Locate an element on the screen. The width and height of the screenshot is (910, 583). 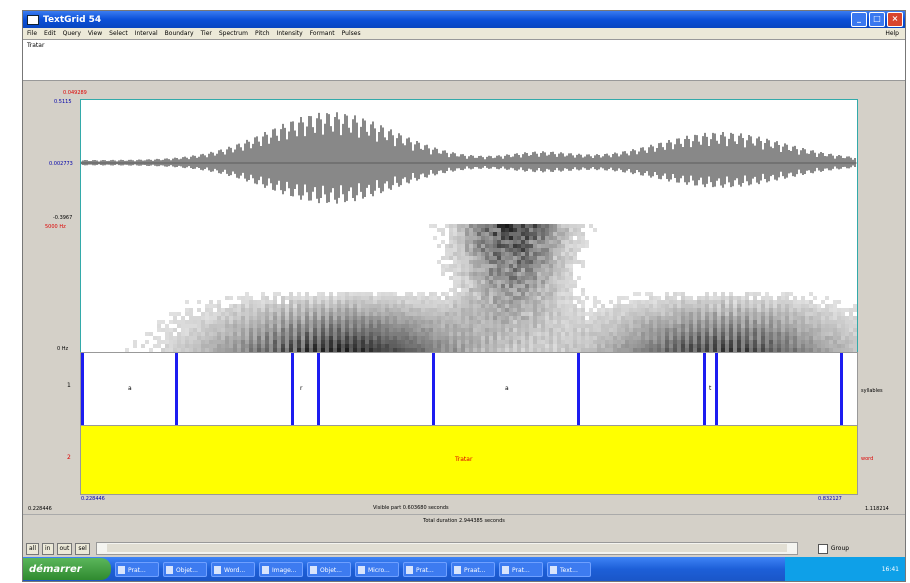
tier-2-text: Tratar is located at coordinates (463, 459).